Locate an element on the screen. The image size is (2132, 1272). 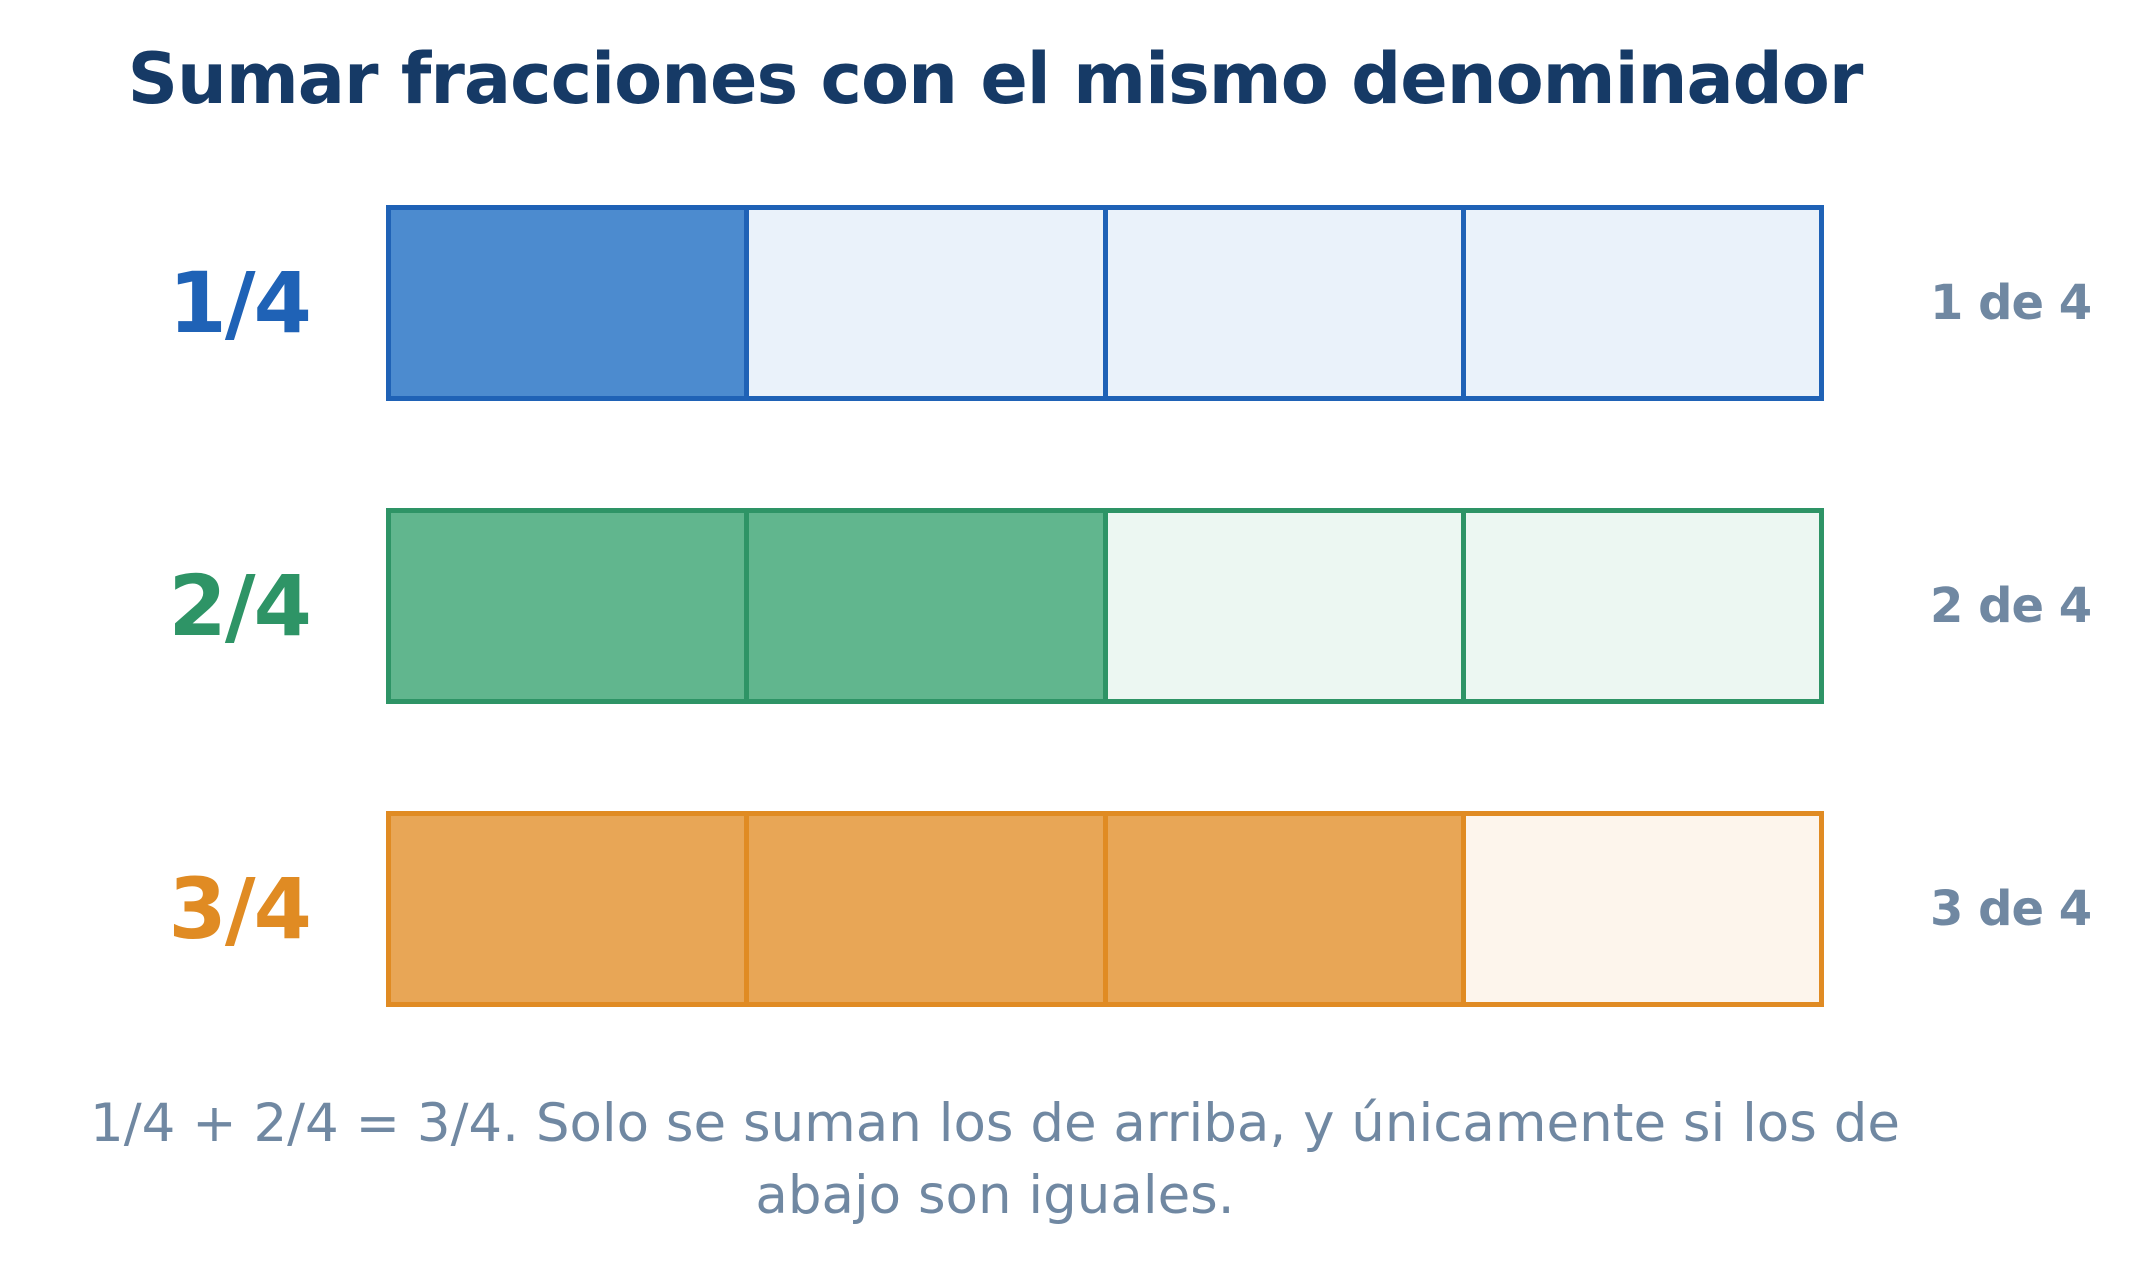
count-label: 3 de 4 is located at coordinates (2011, 909).